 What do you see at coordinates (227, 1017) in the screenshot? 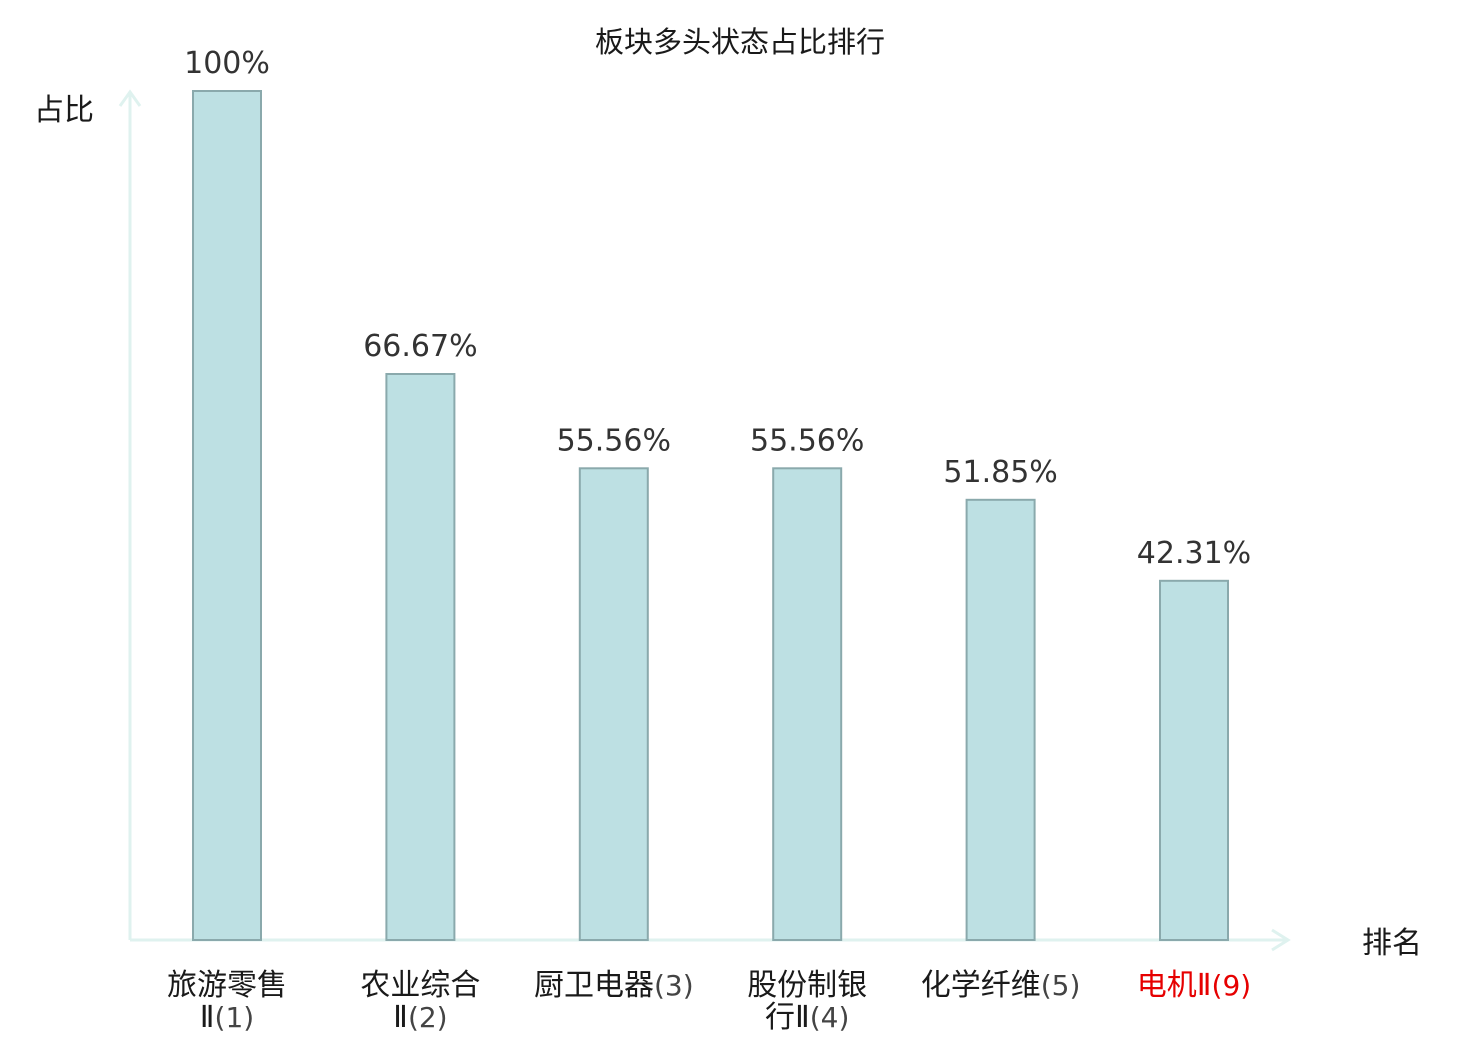
I see `category-label-1-line-2: Ⅱ(1)` at bounding box center [227, 1017].